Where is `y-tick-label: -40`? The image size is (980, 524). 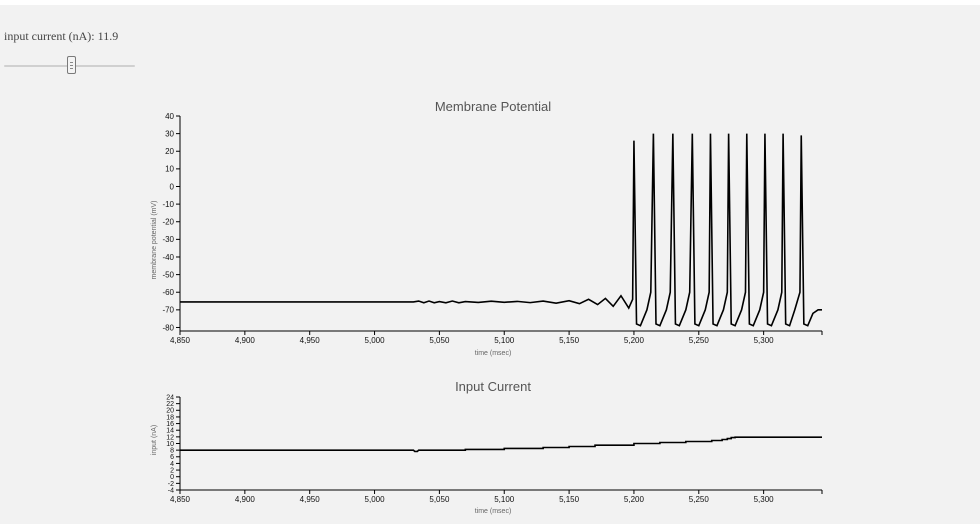
y-tick-label: -40 is located at coordinates (168, 257).